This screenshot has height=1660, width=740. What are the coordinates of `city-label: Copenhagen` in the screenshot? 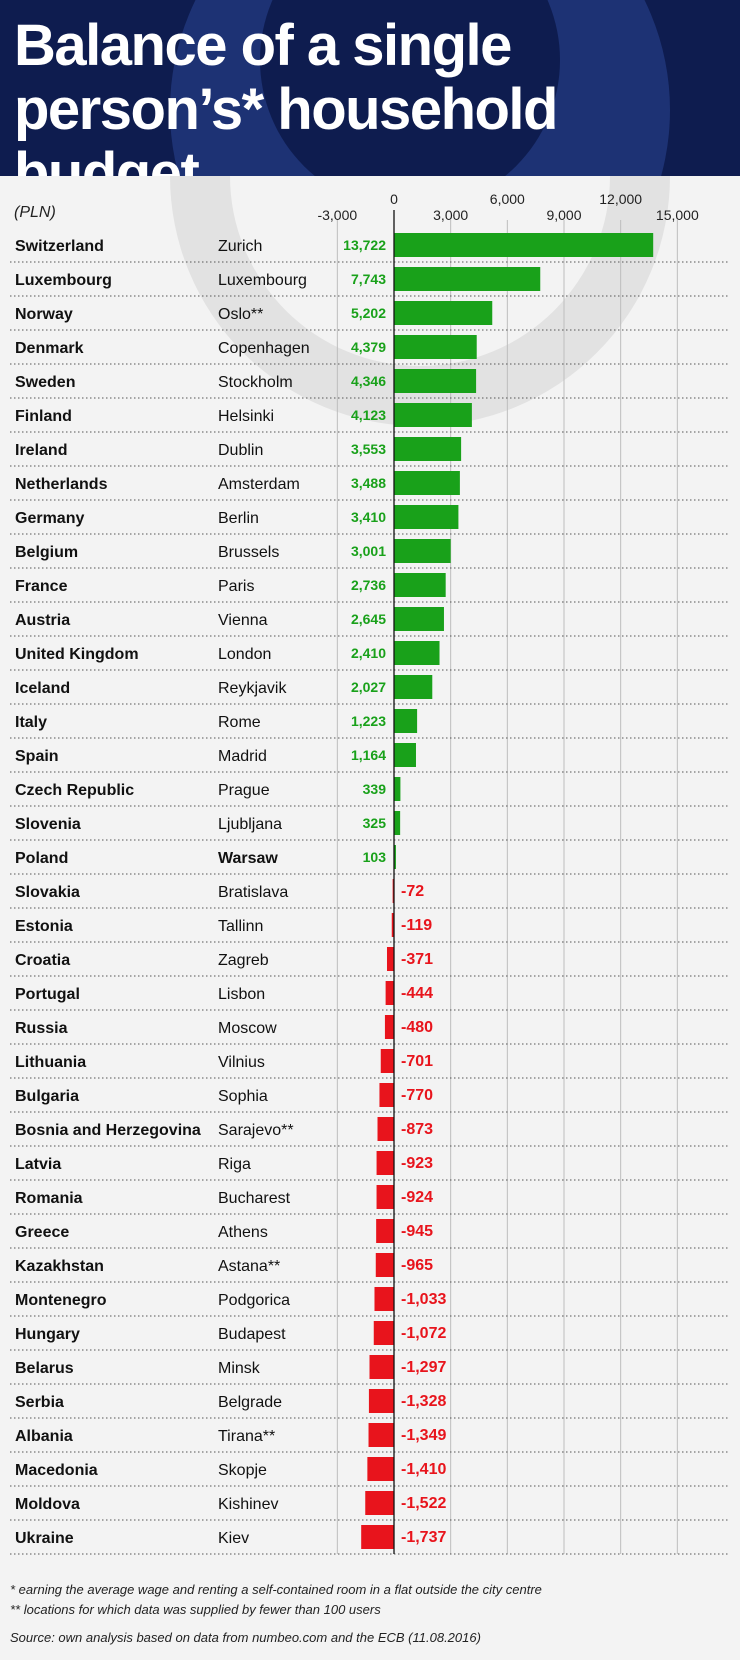 It's located at (264, 348).